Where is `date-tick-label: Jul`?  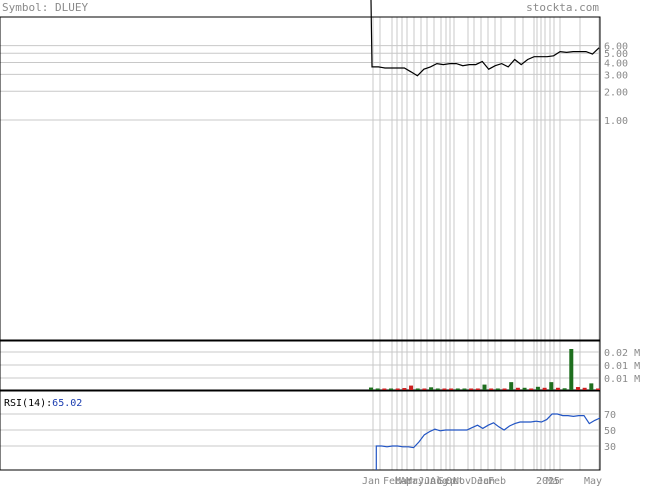 date-tick-label: Jul is located at coordinates (433, 481).